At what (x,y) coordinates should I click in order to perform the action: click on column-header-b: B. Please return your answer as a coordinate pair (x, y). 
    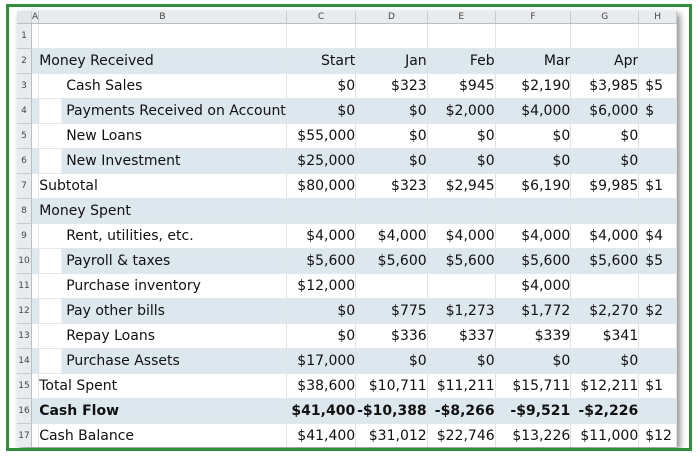
    Looking at the image, I should click on (162, 17).